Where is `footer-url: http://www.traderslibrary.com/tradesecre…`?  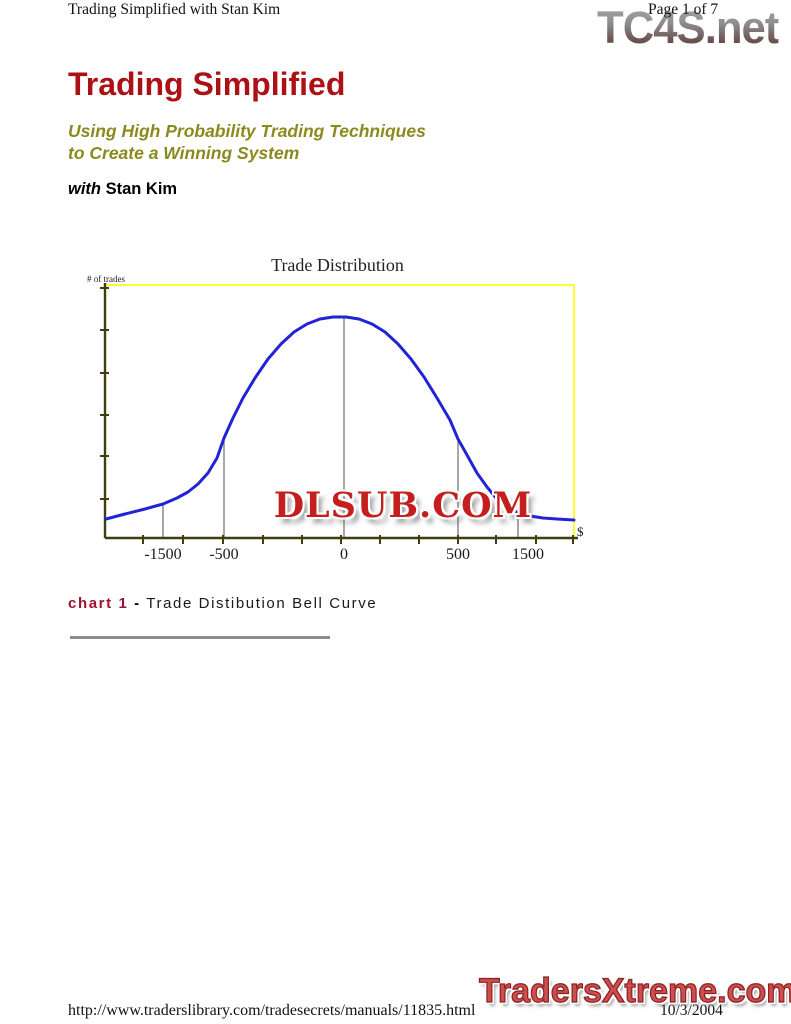 footer-url: http://www.traderslibrary.com/tradesecre… is located at coordinates (272, 1010).